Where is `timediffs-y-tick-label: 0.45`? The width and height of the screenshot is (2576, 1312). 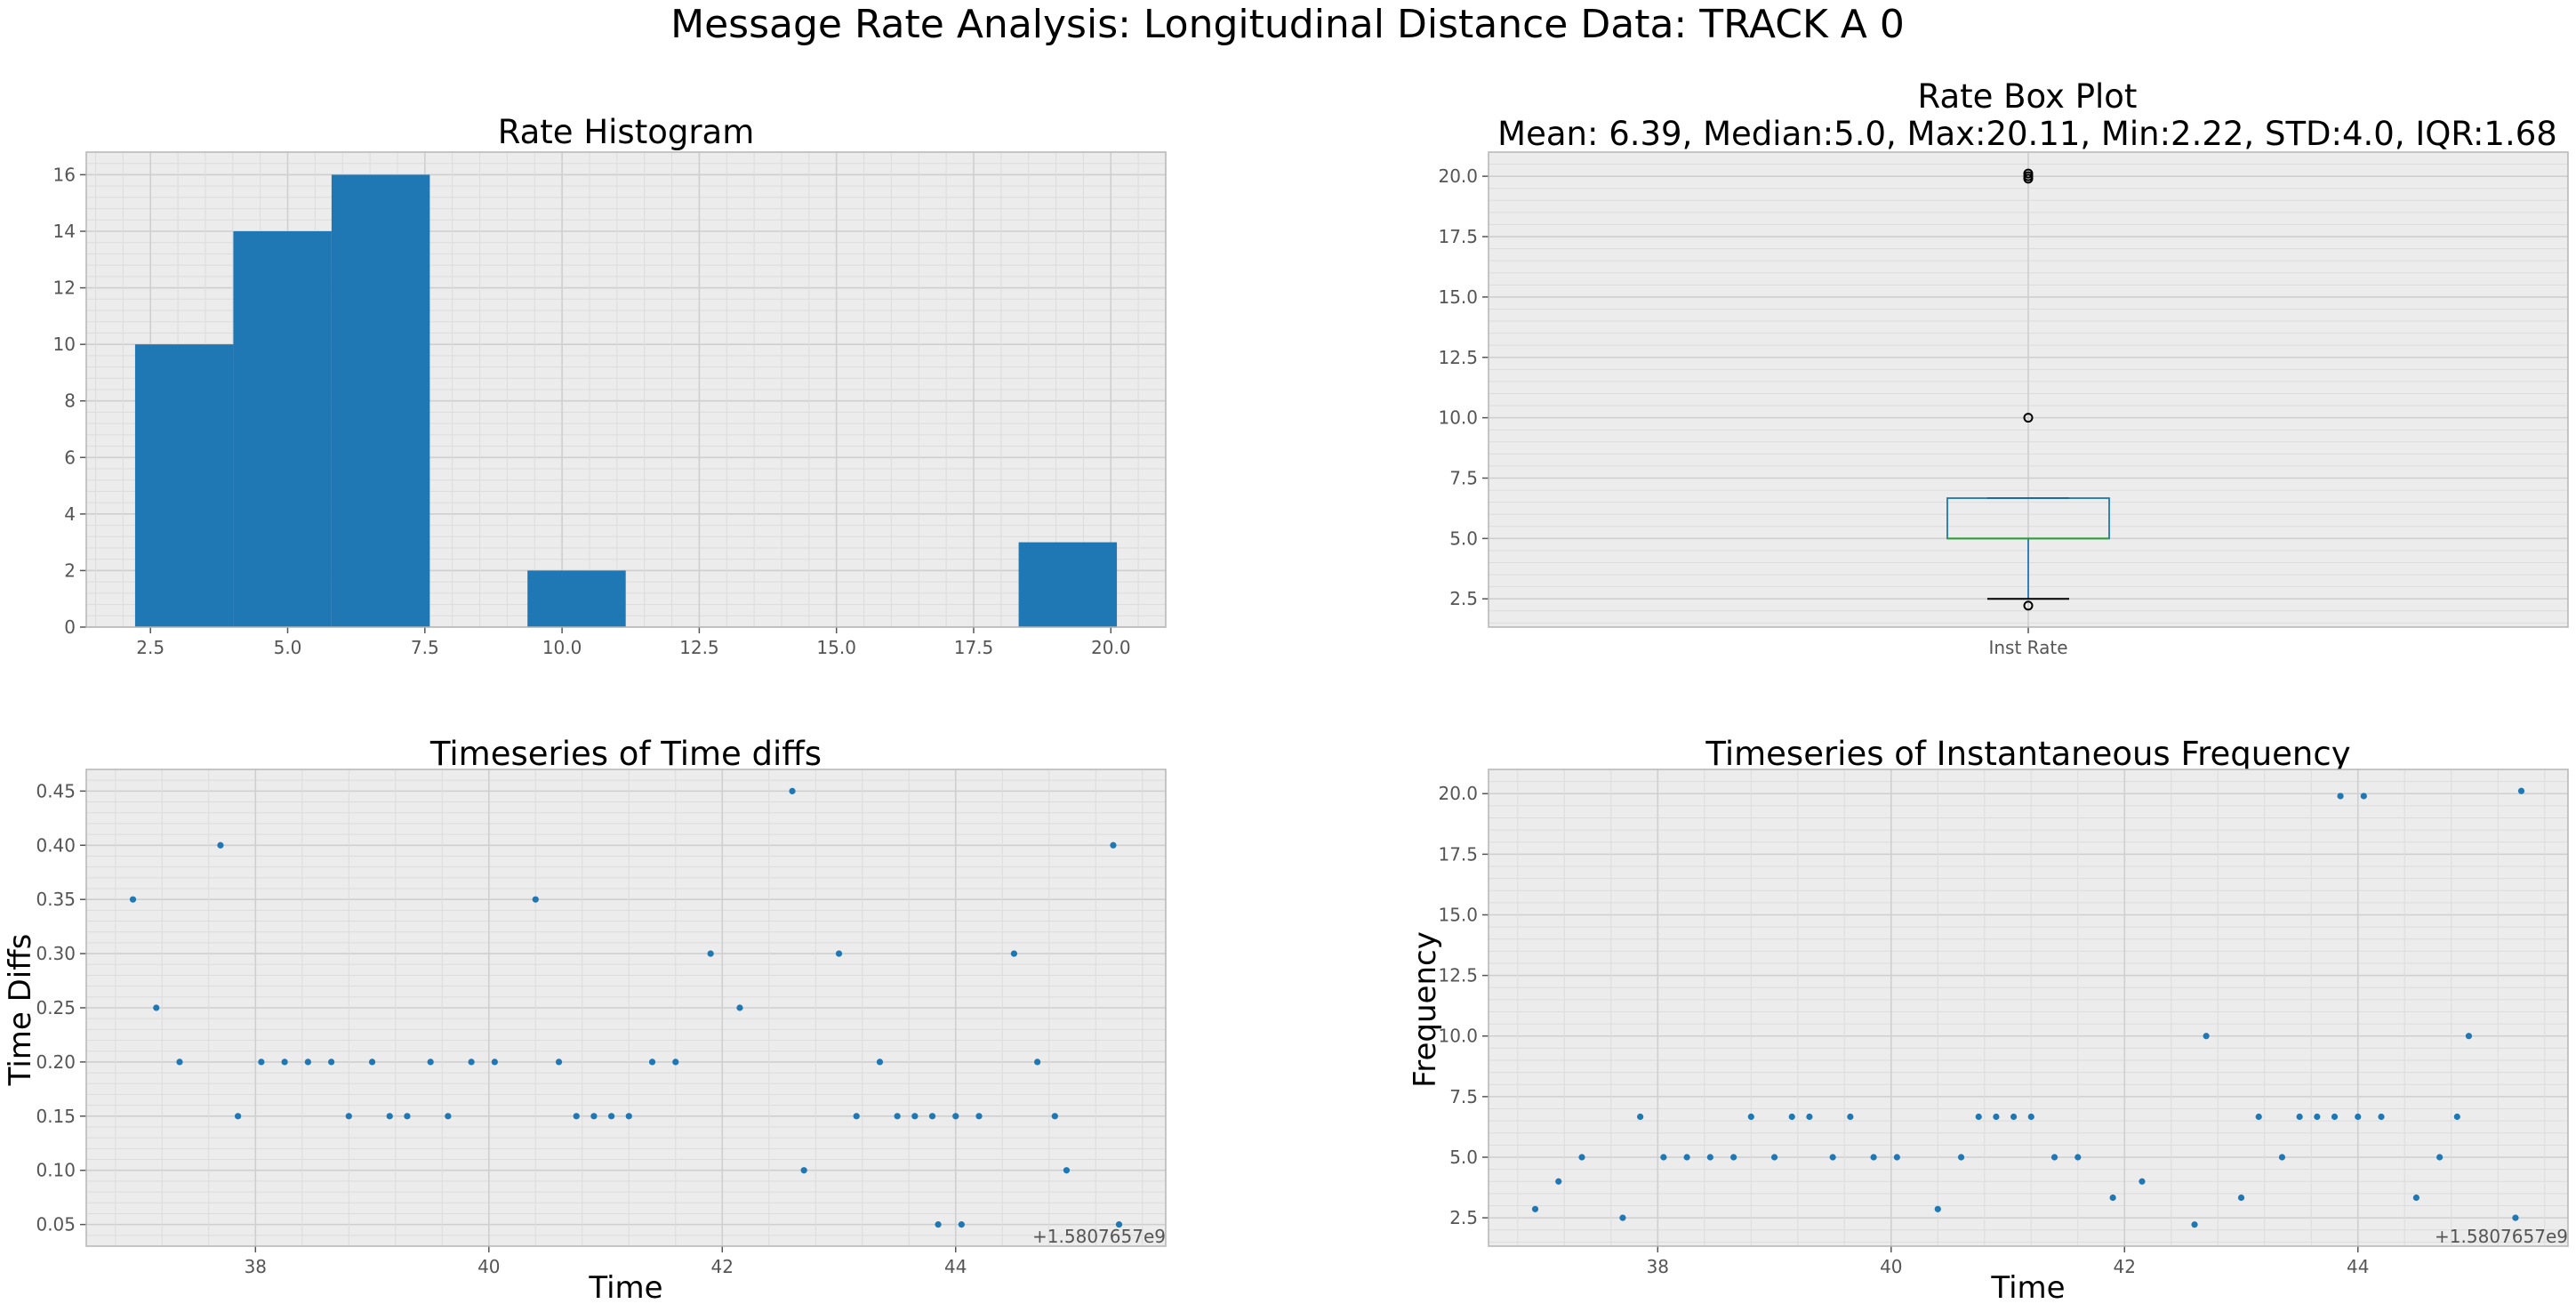 timediffs-y-tick-label: 0.45 is located at coordinates (56, 790).